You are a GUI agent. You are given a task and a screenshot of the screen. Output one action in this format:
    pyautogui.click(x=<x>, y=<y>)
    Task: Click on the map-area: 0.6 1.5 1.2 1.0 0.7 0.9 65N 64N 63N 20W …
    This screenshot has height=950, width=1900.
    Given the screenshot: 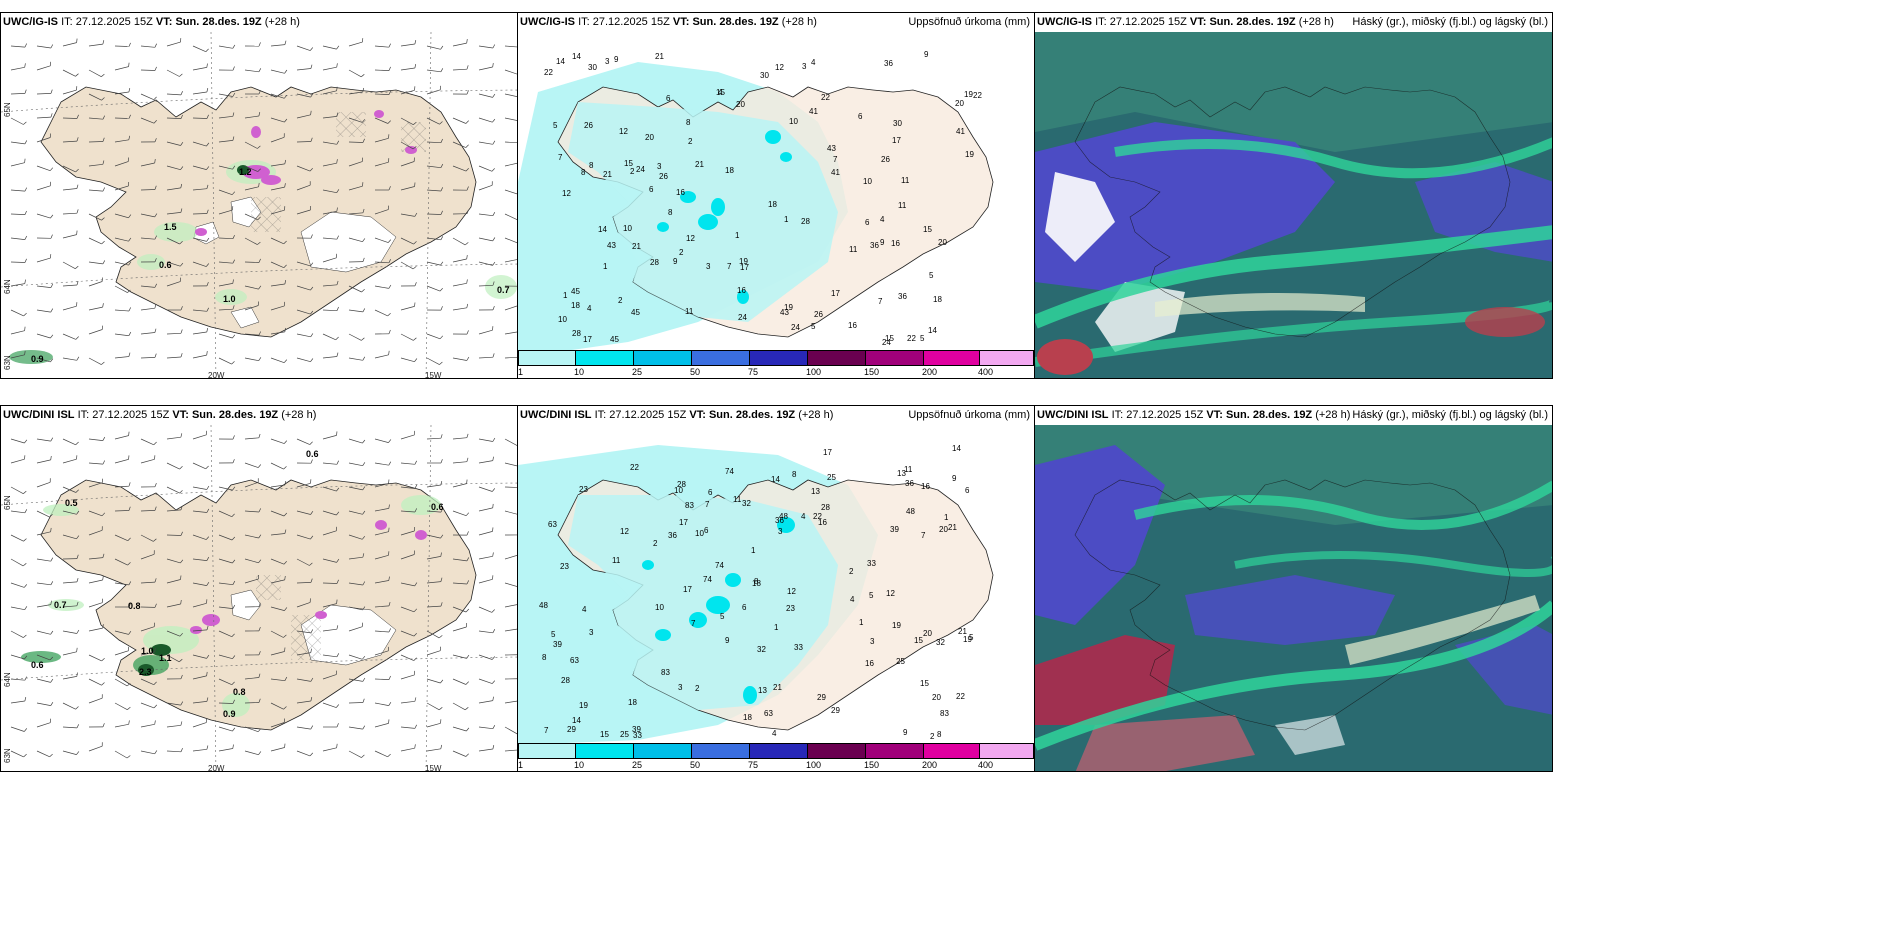 What is the action you would take?
    pyautogui.click(x=259, y=204)
    